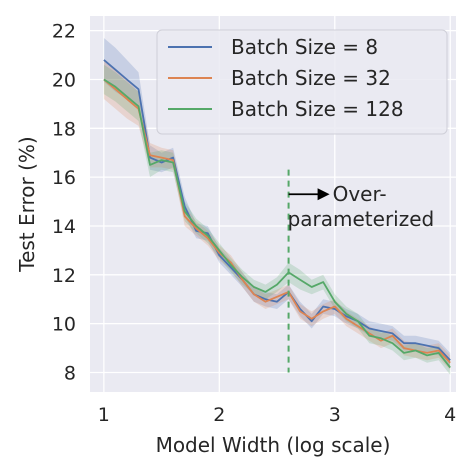 This screenshot has height=474, width=474. I want to click on x-axis-label: Model Width (log scale), so click(273, 445).